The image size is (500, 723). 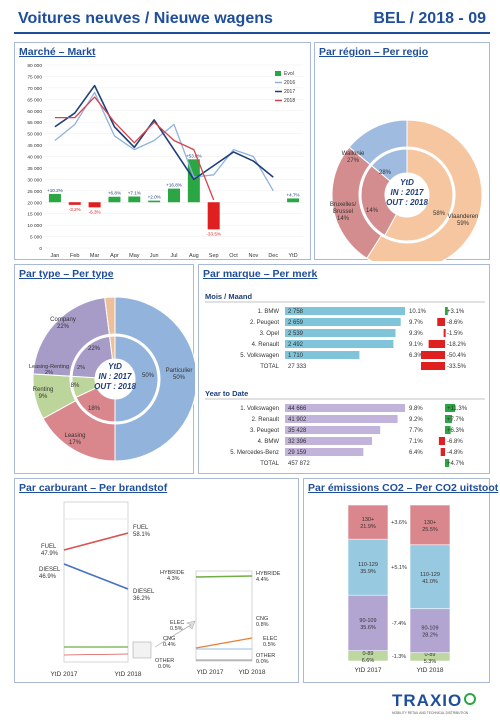 What do you see at coordinates (254, 453) in the screenshot?
I see `ytd-rank: 5. Mercedes-Benz` at bounding box center [254, 453].